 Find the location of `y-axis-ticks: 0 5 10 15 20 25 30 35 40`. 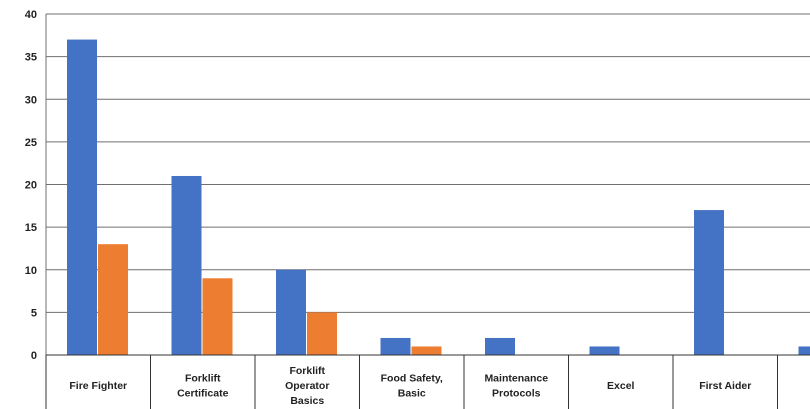

y-axis-ticks: 0 5 10 15 20 25 30 35 40 is located at coordinates (31, 185).